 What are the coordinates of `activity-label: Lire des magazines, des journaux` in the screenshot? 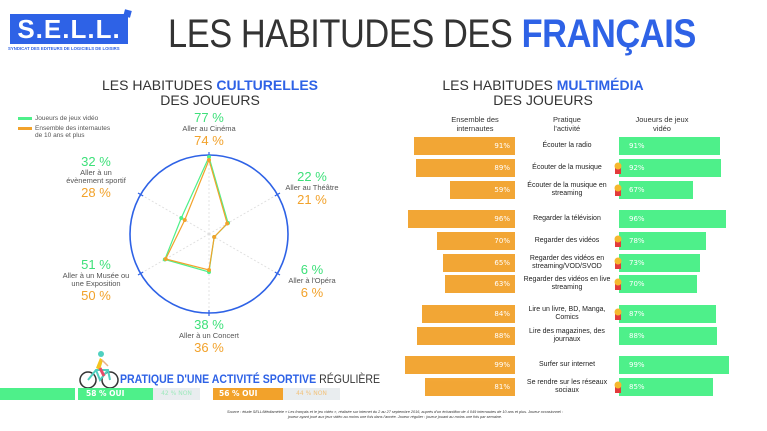 It's located at (567, 335).